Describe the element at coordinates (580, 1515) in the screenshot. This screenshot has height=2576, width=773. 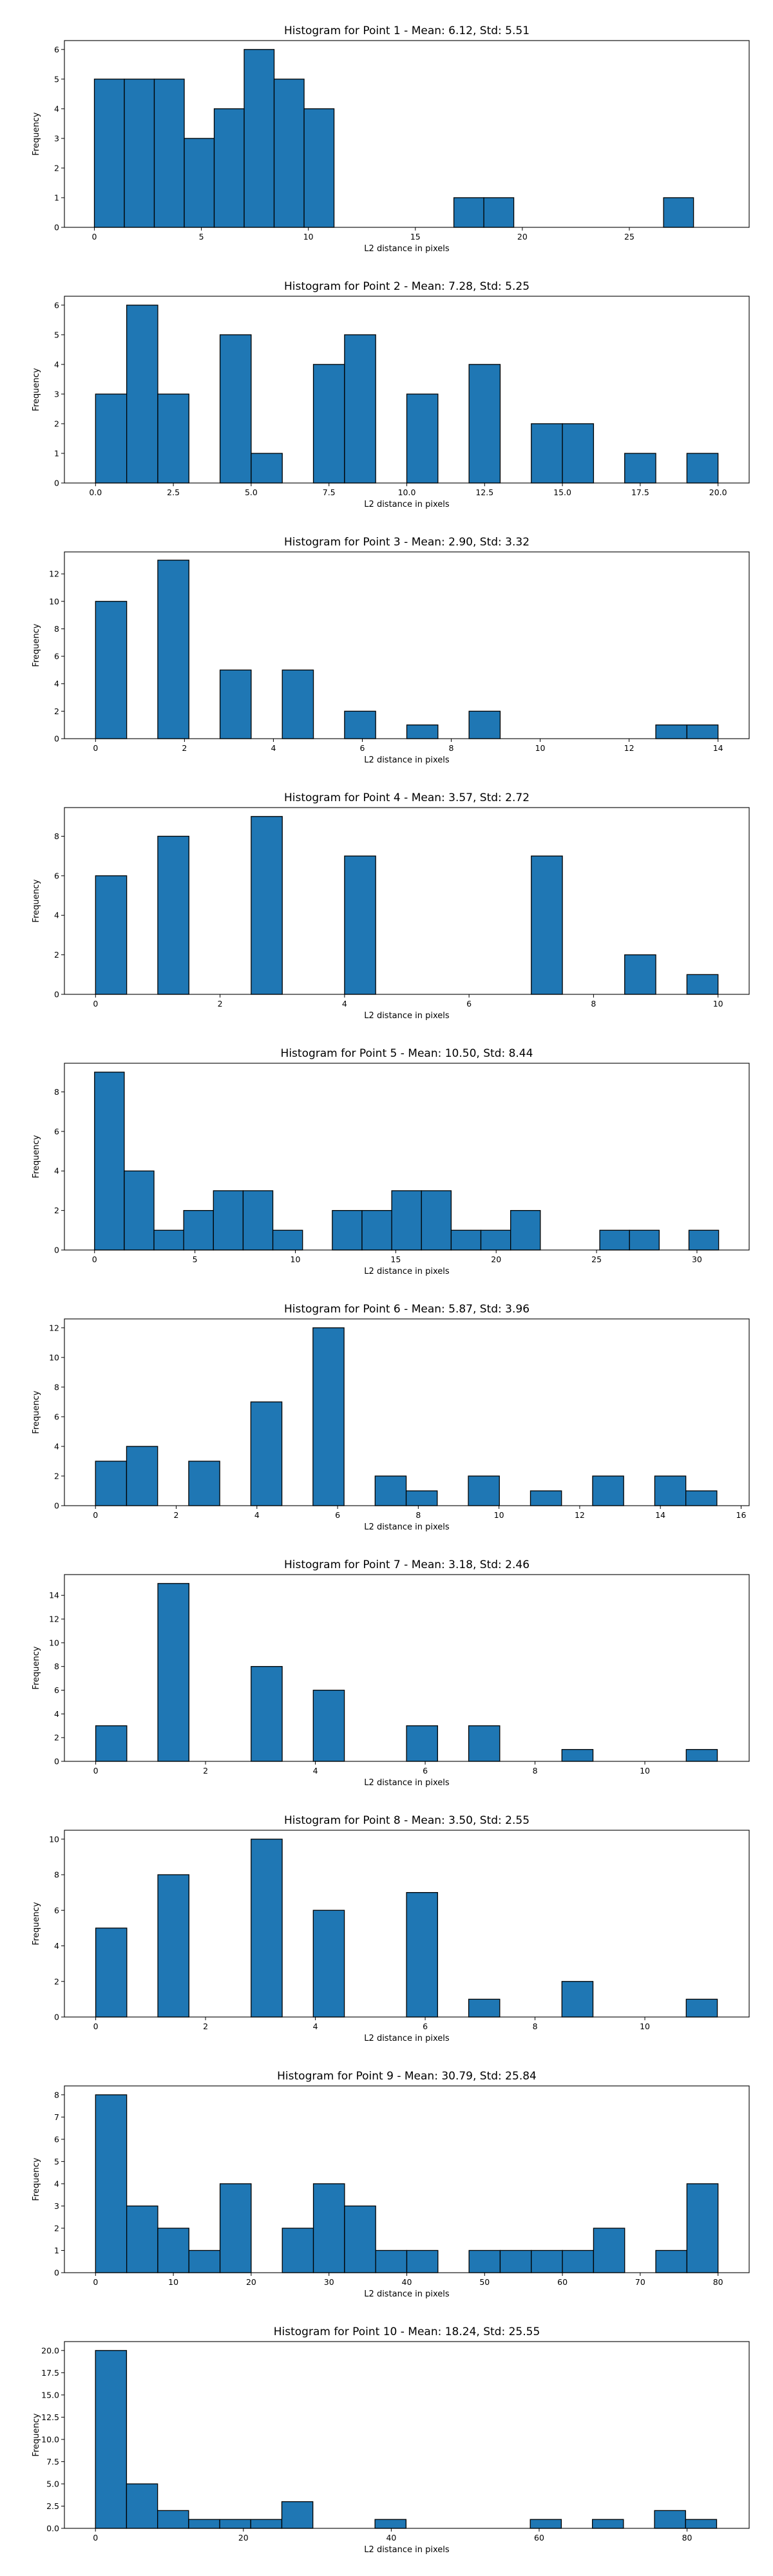
I see `x-tick-label: 12` at that location.